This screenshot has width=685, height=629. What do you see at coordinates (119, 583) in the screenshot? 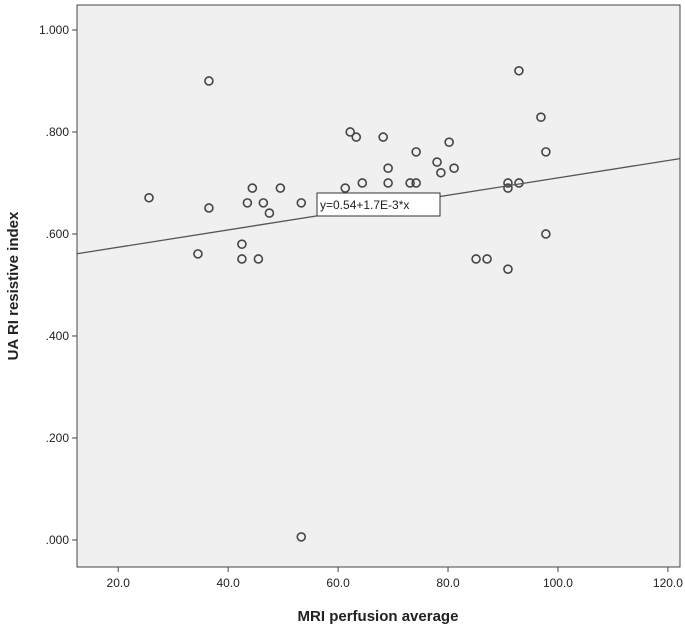
I see `x-tick-label: 20.0` at bounding box center [119, 583].